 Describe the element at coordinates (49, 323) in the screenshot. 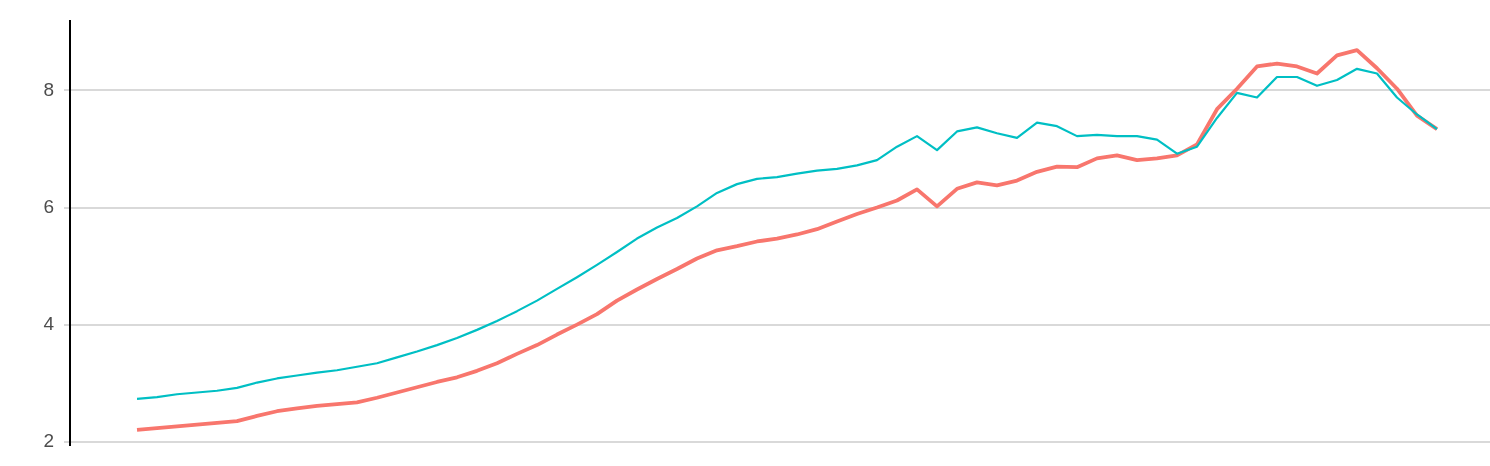

I see `y-tick-label: 4` at that location.